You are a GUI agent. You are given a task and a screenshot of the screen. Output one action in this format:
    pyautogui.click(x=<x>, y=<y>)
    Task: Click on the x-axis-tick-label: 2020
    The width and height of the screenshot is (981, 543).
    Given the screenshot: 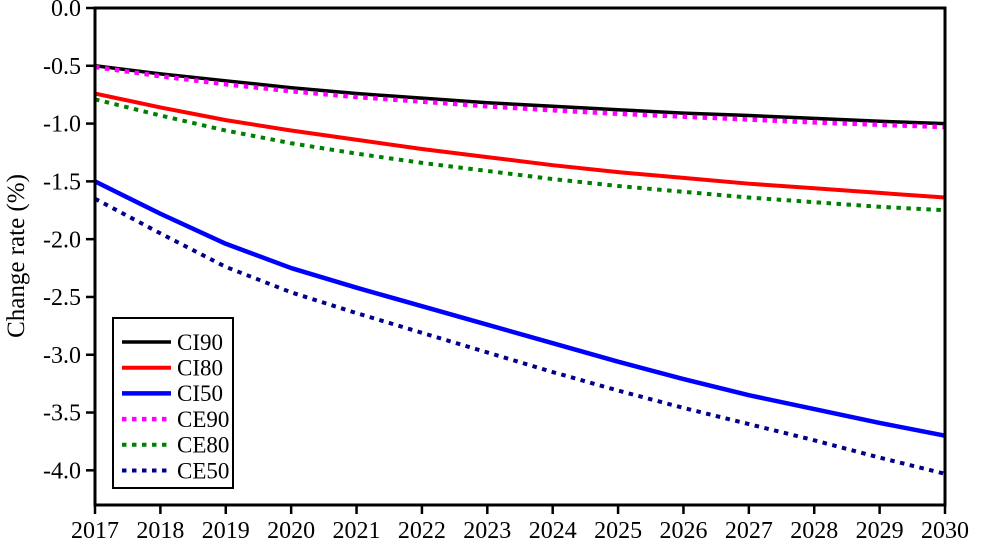 What is the action you would take?
    pyautogui.click(x=291, y=530)
    